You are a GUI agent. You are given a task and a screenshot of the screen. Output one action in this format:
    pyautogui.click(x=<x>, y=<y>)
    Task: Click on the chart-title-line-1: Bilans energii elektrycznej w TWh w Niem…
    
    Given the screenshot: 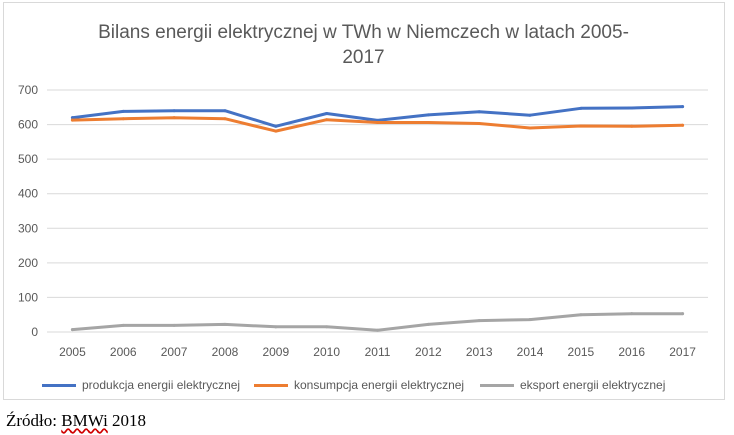 What is the action you would take?
    pyautogui.click(x=363, y=32)
    